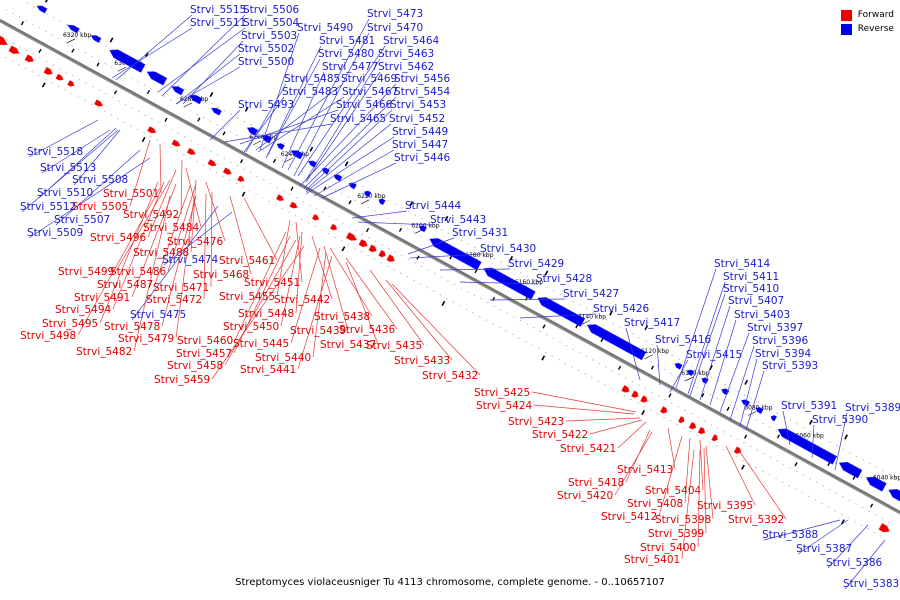 Image resolution: width=900 pixels, height=600 pixels. I want to click on gene-label-reverse: Strvi_5452, so click(417, 119).